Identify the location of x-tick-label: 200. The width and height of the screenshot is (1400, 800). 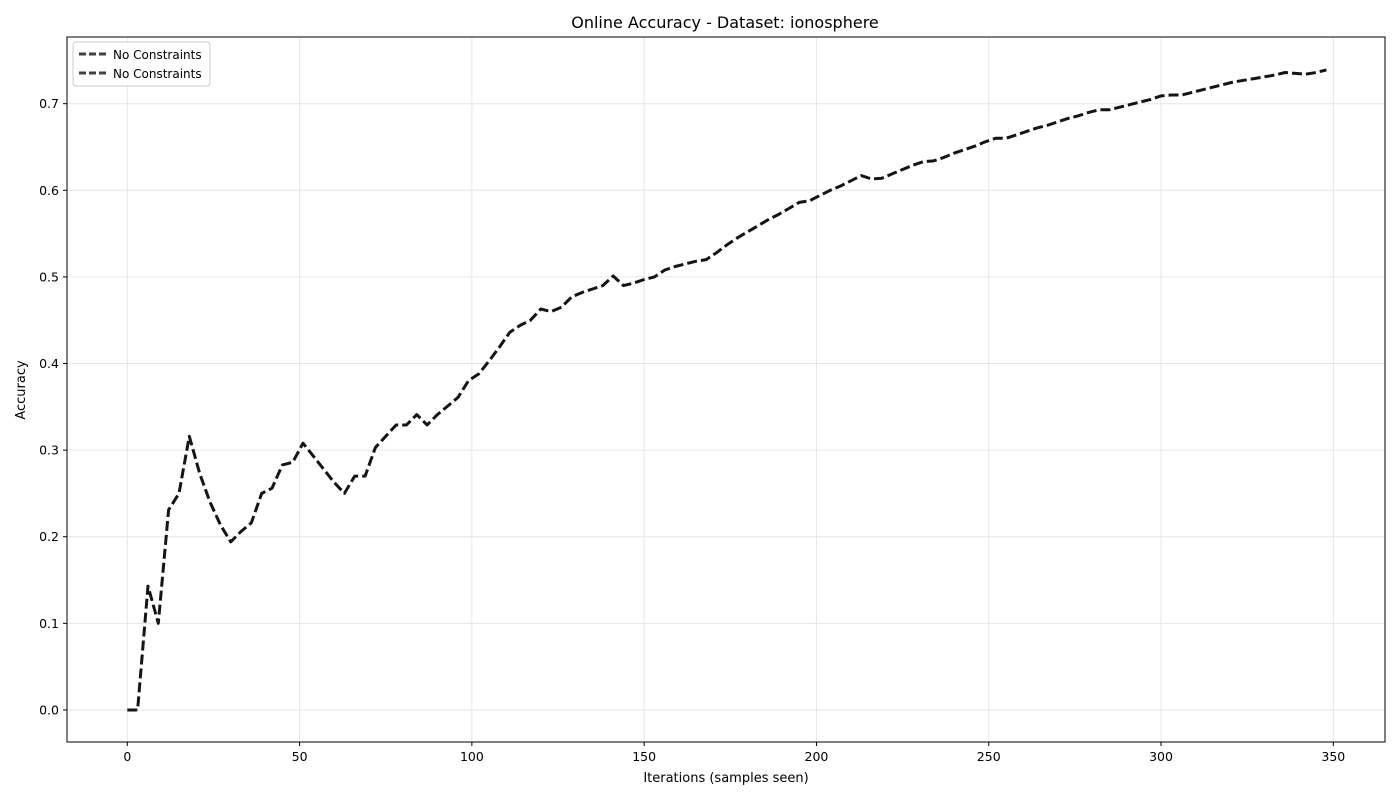
(817, 756).